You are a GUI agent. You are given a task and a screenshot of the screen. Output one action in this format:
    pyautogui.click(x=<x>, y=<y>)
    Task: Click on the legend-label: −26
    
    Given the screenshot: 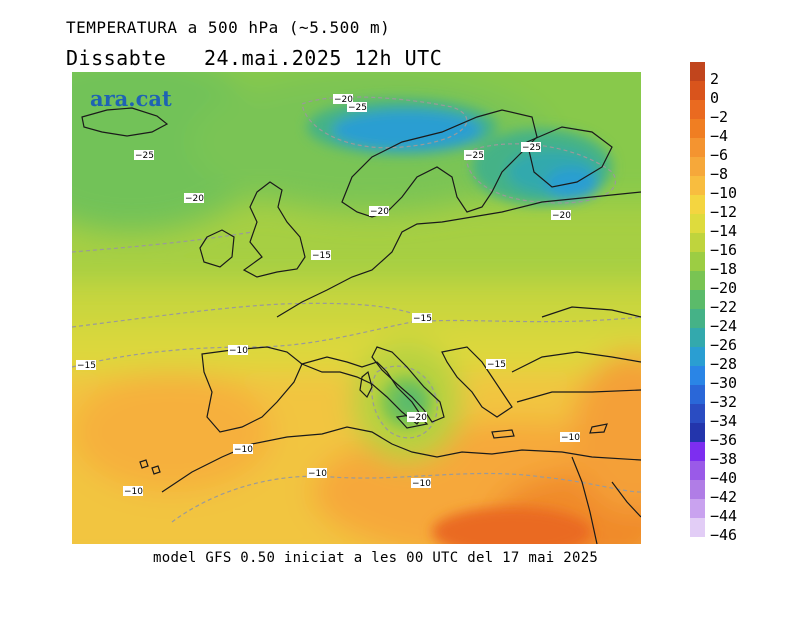 What is the action you would take?
    pyautogui.click(x=724, y=345)
    